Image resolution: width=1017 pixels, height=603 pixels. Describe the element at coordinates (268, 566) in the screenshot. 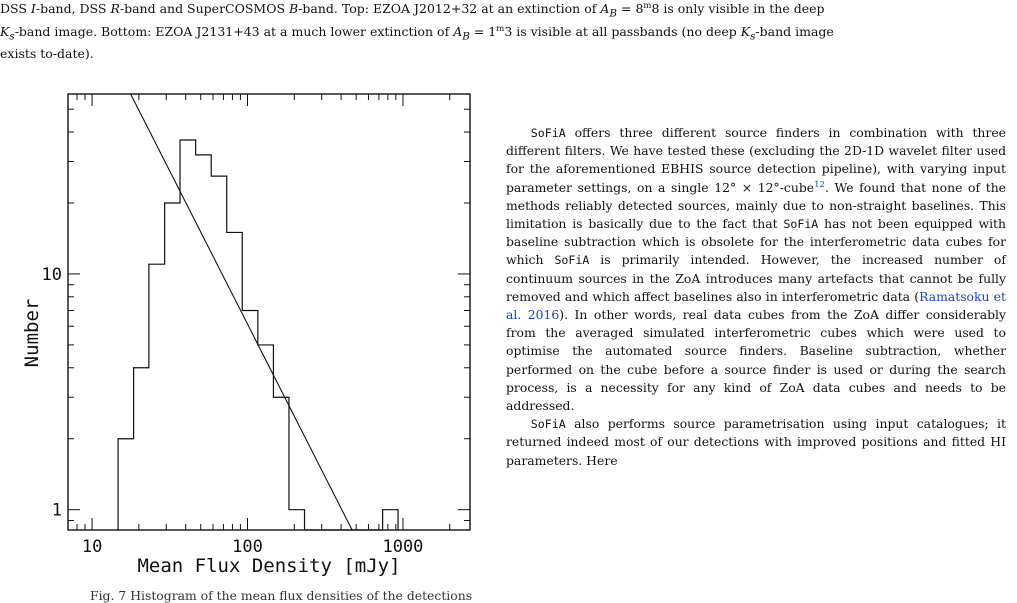

I see `x-axis-label: Mean Flux Density [mJy]` at that location.